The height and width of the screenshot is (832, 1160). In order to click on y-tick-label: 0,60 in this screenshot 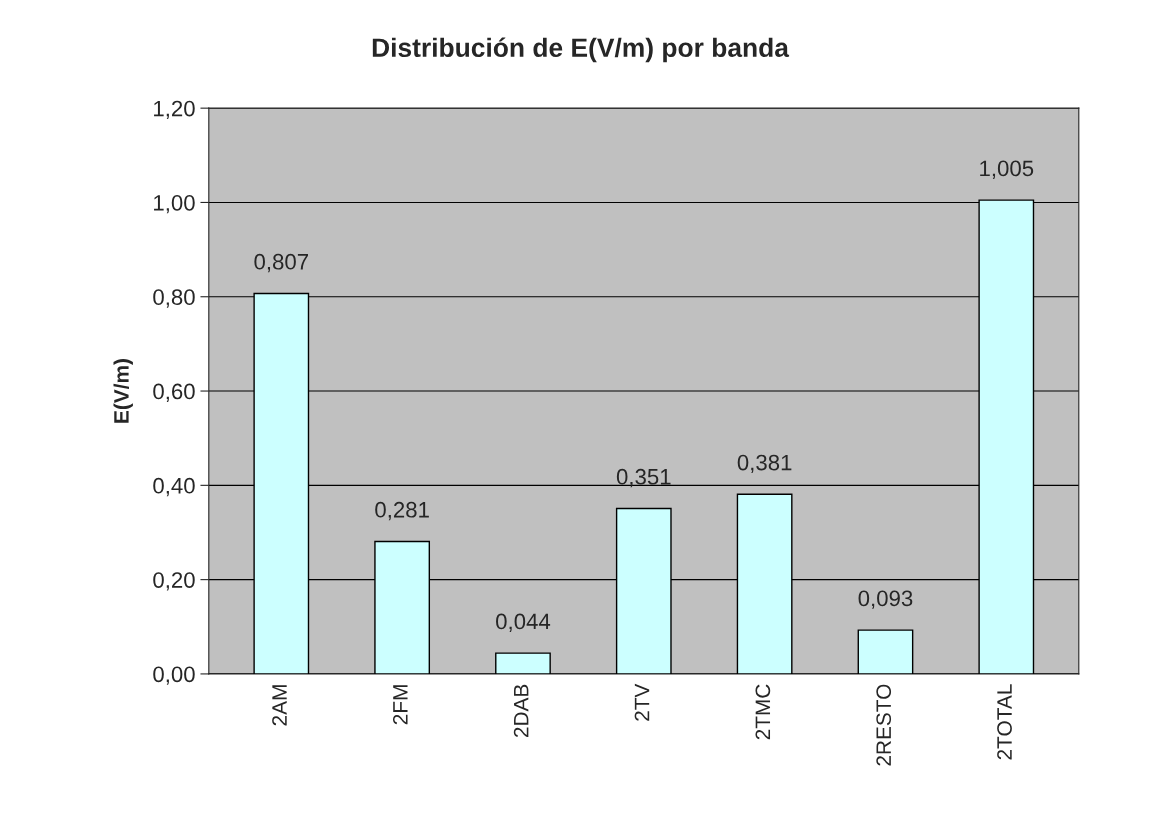, I will do `click(174, 392)`.